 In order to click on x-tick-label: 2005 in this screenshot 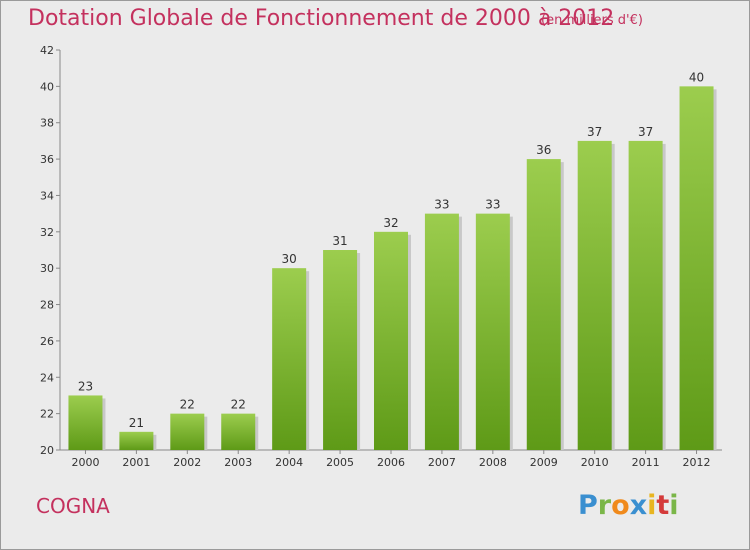, I will do `click(340, 462)`.